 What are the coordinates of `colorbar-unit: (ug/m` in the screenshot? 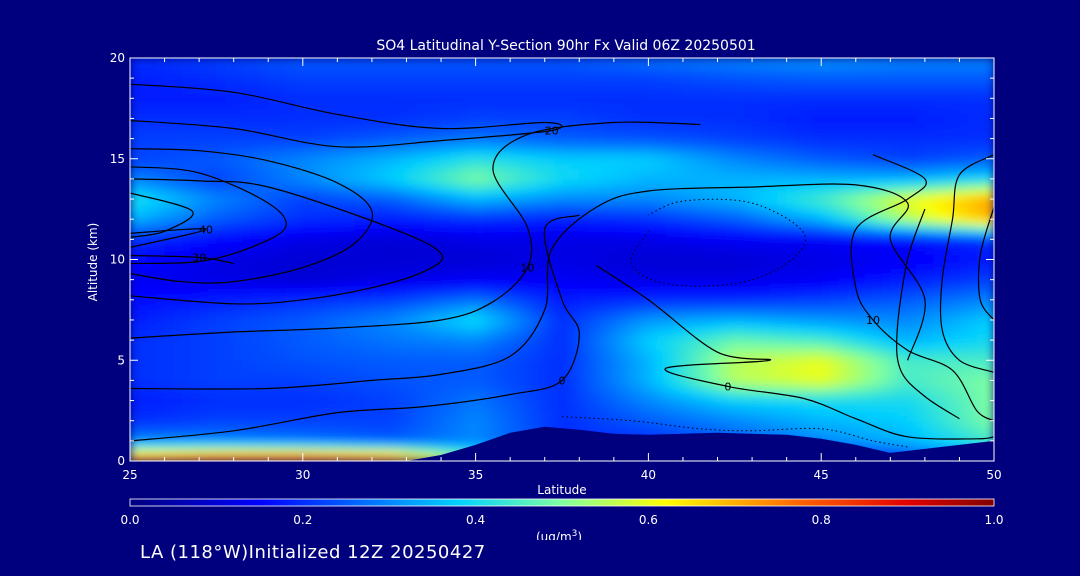 It's located at (554, 535).